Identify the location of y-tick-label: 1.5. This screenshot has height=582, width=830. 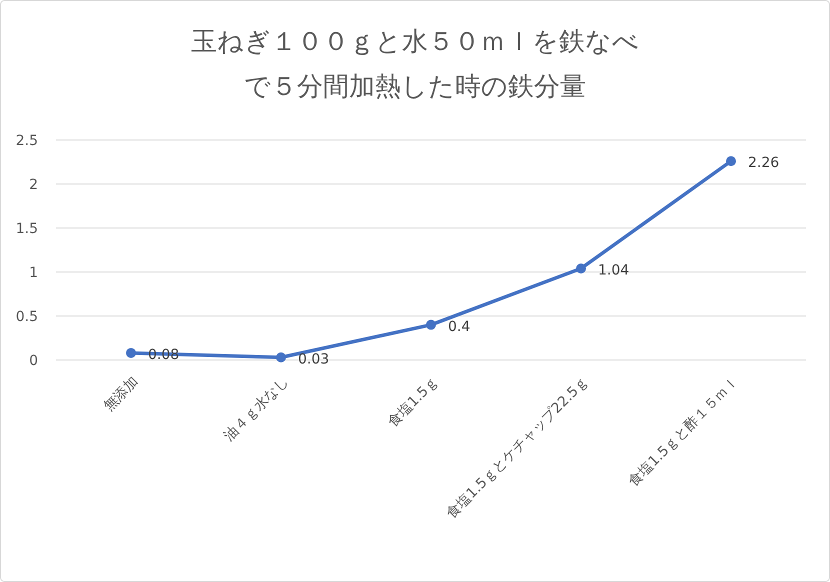
(27, 229).